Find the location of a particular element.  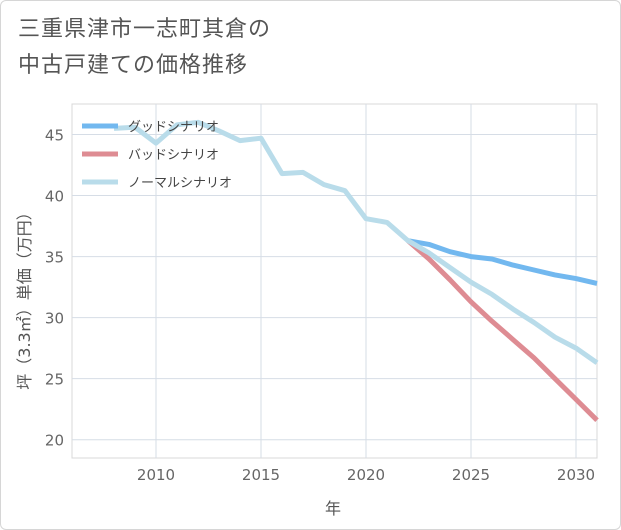

y-tick-label: 45 is located at coordinates (54, 136).